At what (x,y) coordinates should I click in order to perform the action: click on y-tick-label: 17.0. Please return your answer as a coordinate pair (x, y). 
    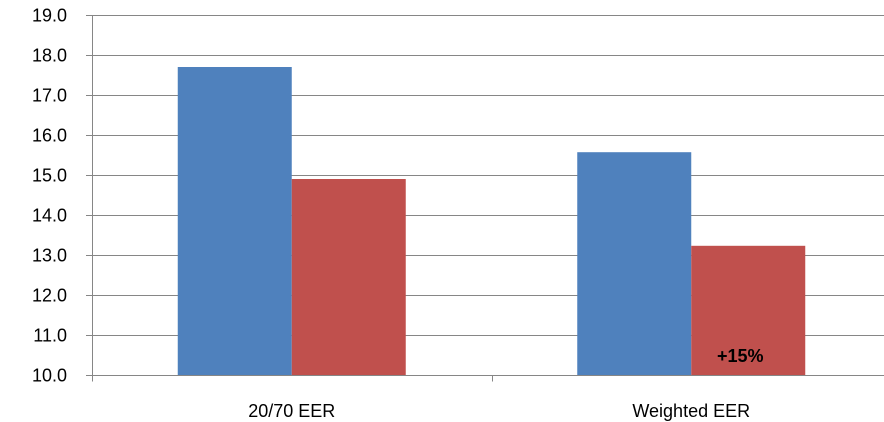
    Looking at the image, I should click on (49, 96).